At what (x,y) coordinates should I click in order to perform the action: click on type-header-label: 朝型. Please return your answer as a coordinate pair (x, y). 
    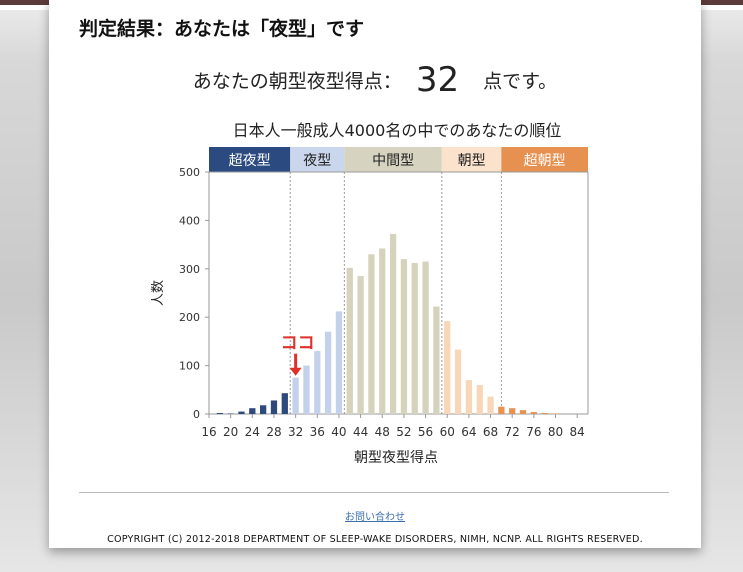
    Looking at the image, I should click on (472, 161).